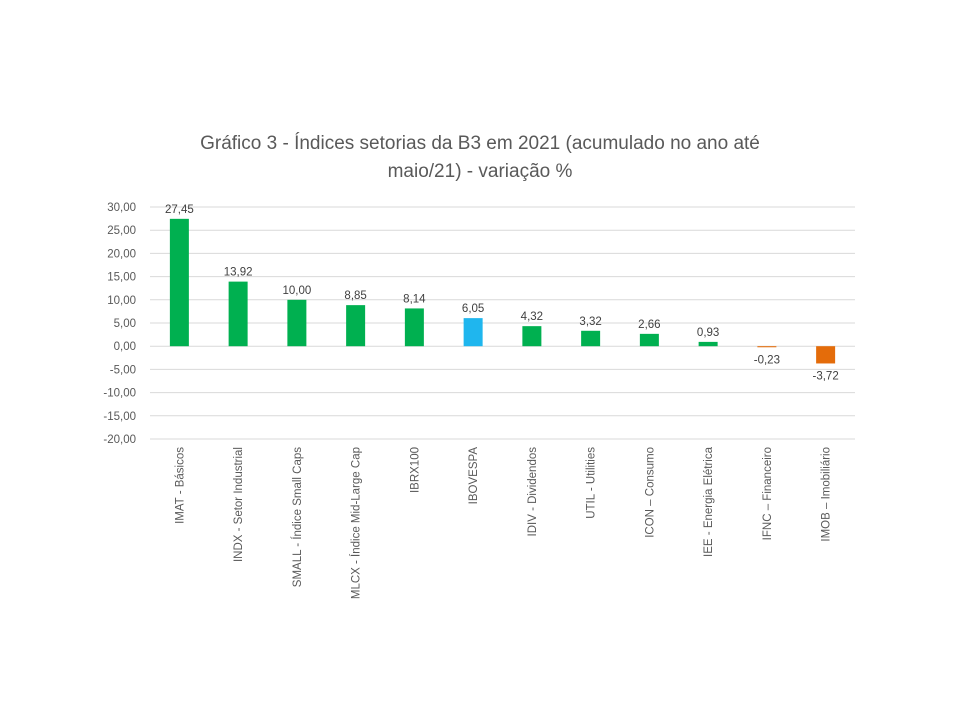  I want to click on data-label: -3,72, so click(826, 376).